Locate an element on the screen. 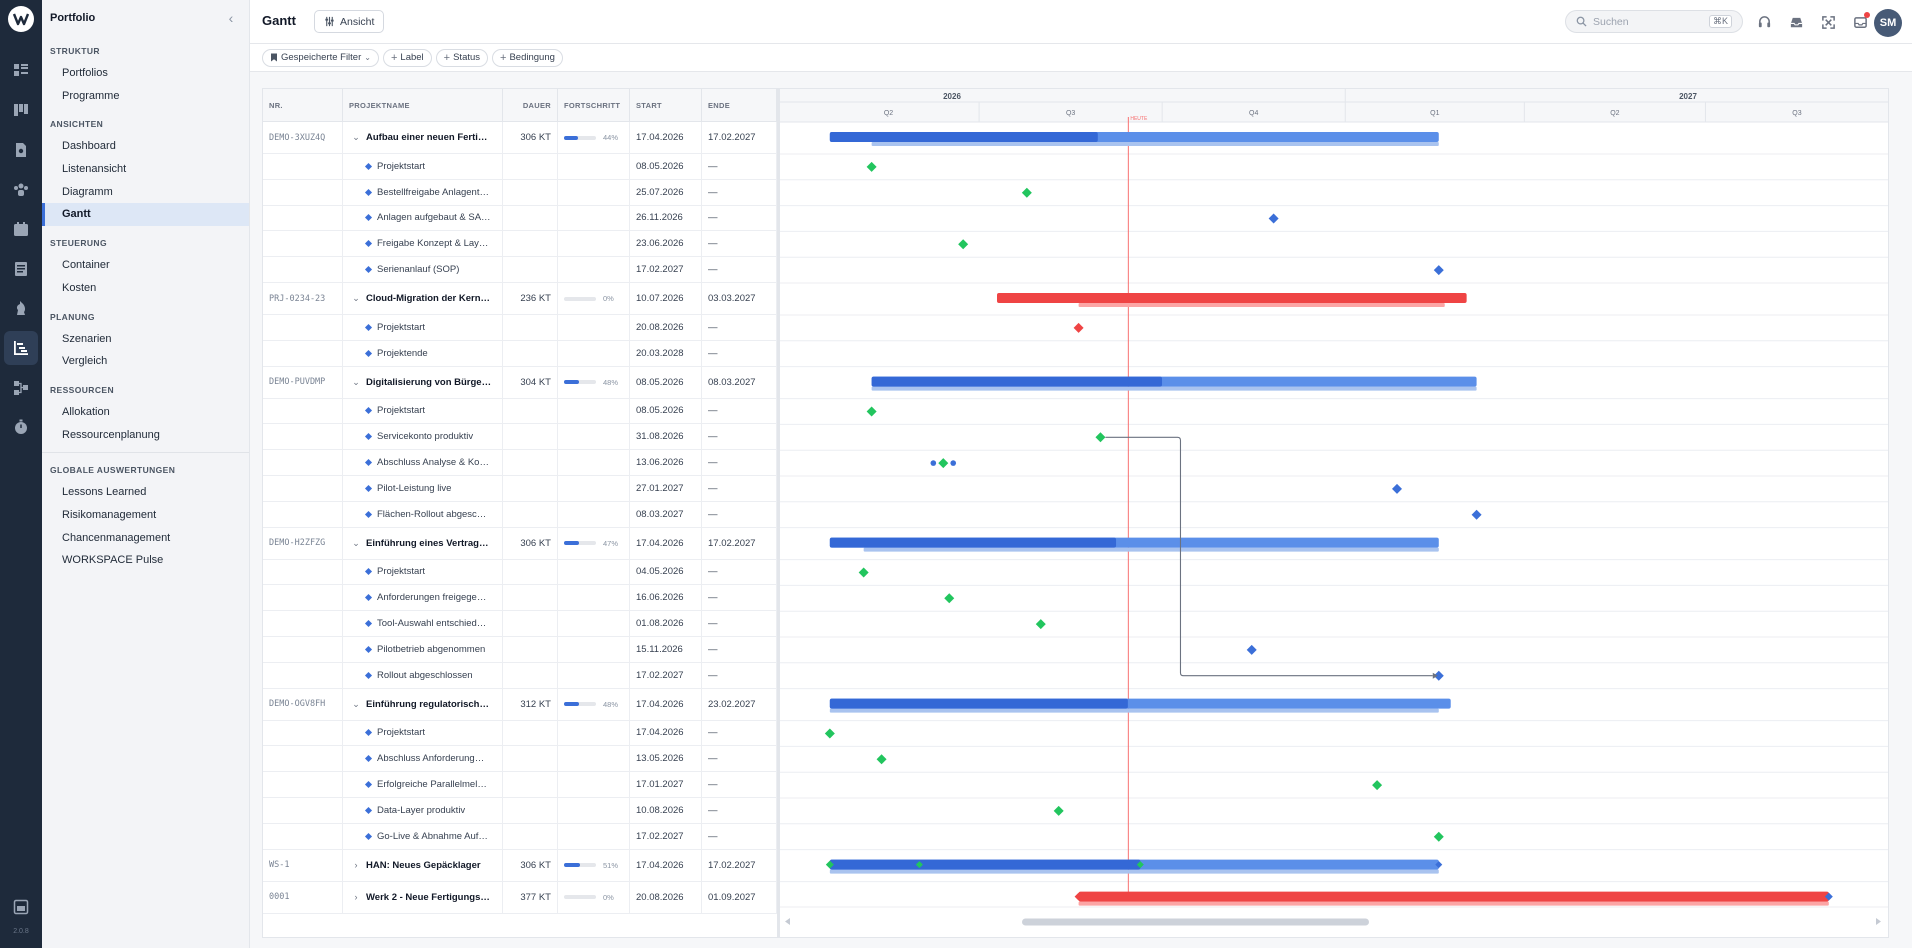  stopwatch-icon is located at coordinates (21, 427).